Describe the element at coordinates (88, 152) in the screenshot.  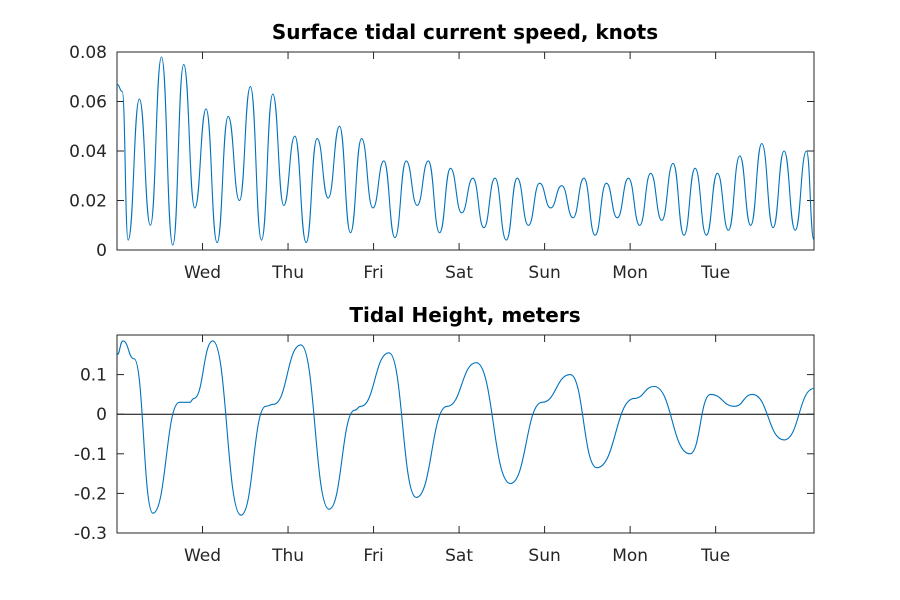
I see `y-tick-label: 0.04` at that location.